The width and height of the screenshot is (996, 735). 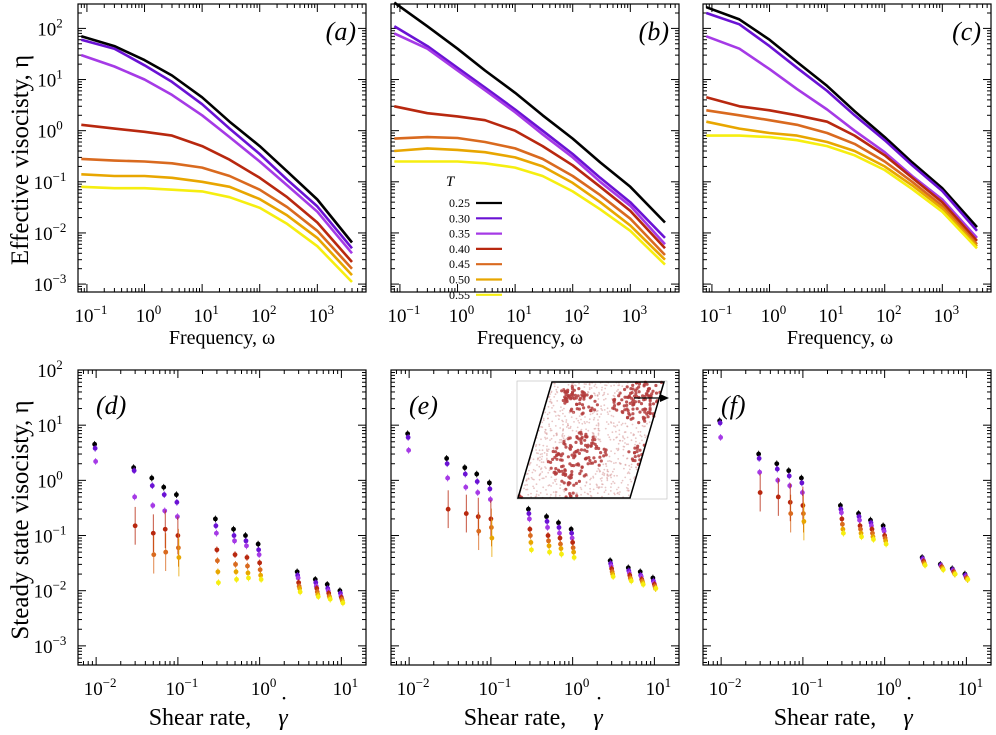 What do you see at coordinates (217, 224) in the screenshot?
I see `series-line-0.50` at bounding box center [217, 224].